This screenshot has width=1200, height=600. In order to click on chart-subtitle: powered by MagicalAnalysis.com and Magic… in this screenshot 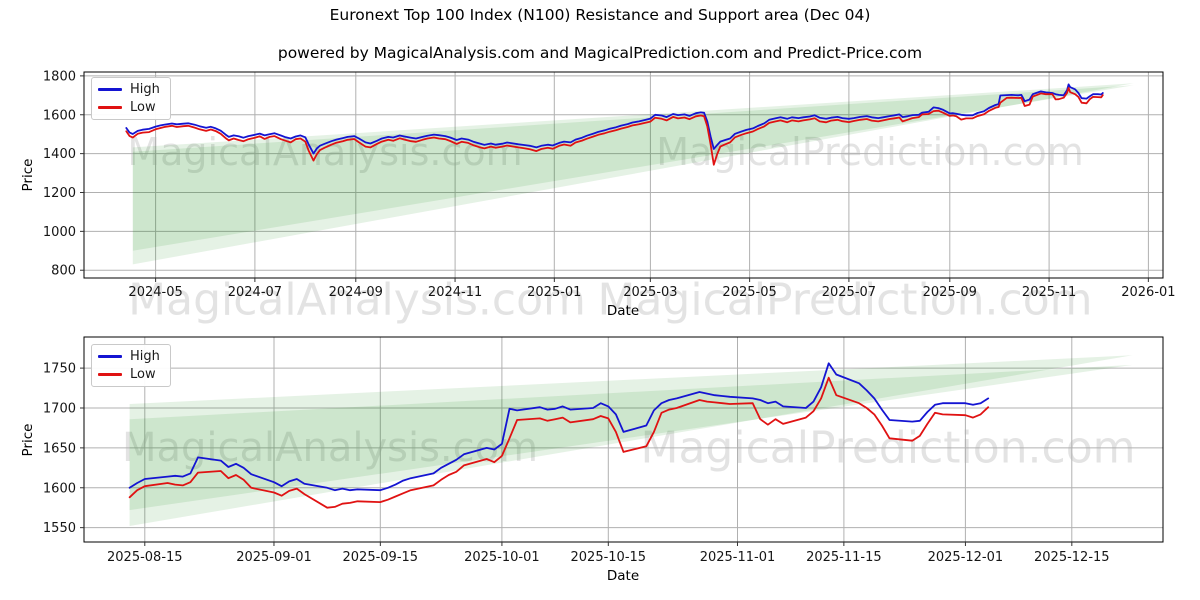, I will do `click(600, 53)`.